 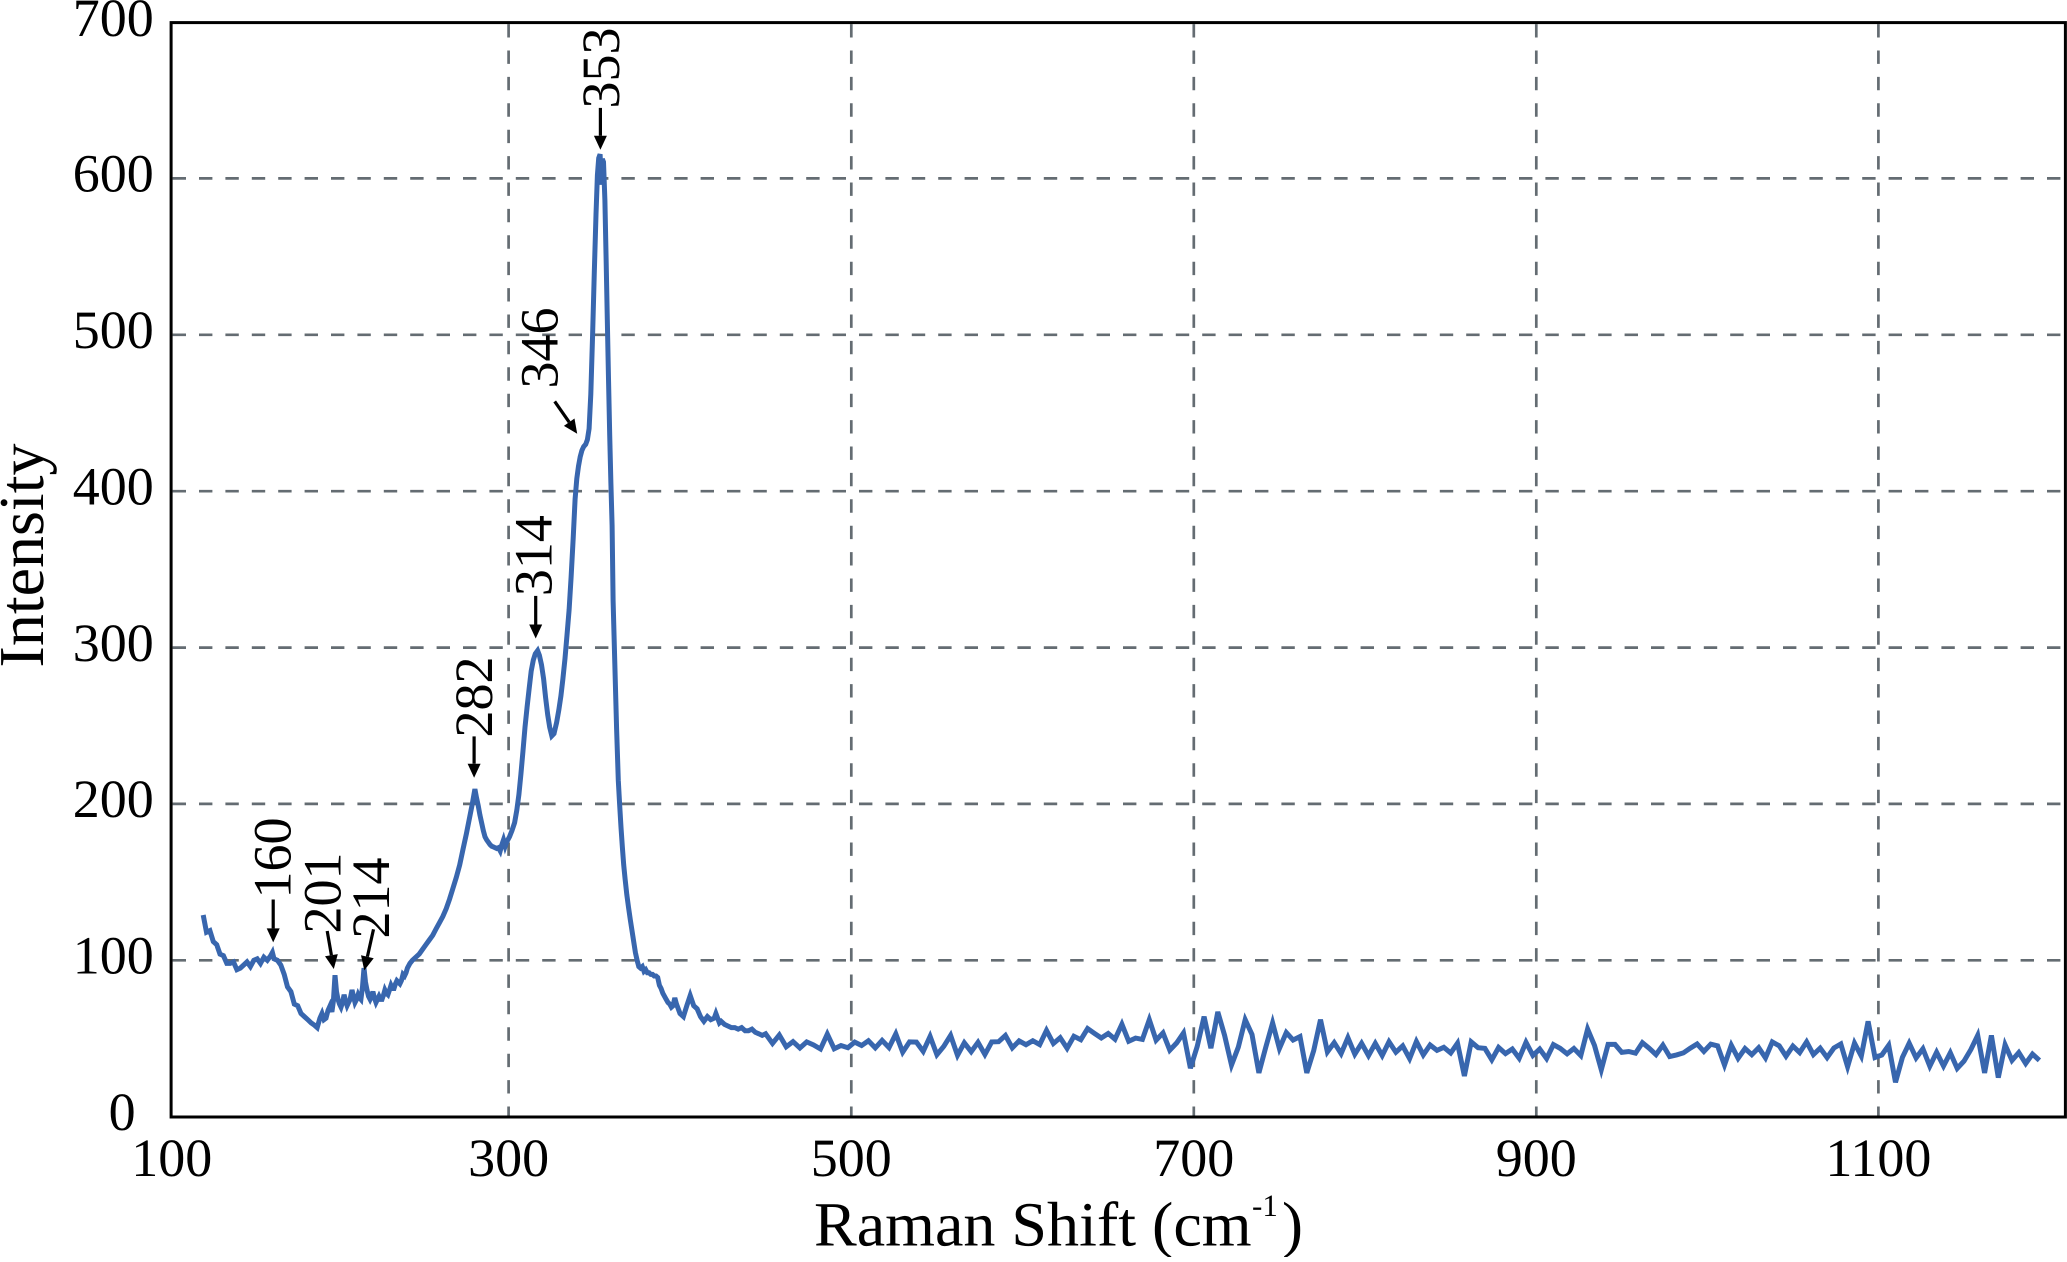 What do you see at coordinates (1536, 1158) in the screenshot?
I see `svg-text: 900` at bounding box center [1536, 1158].